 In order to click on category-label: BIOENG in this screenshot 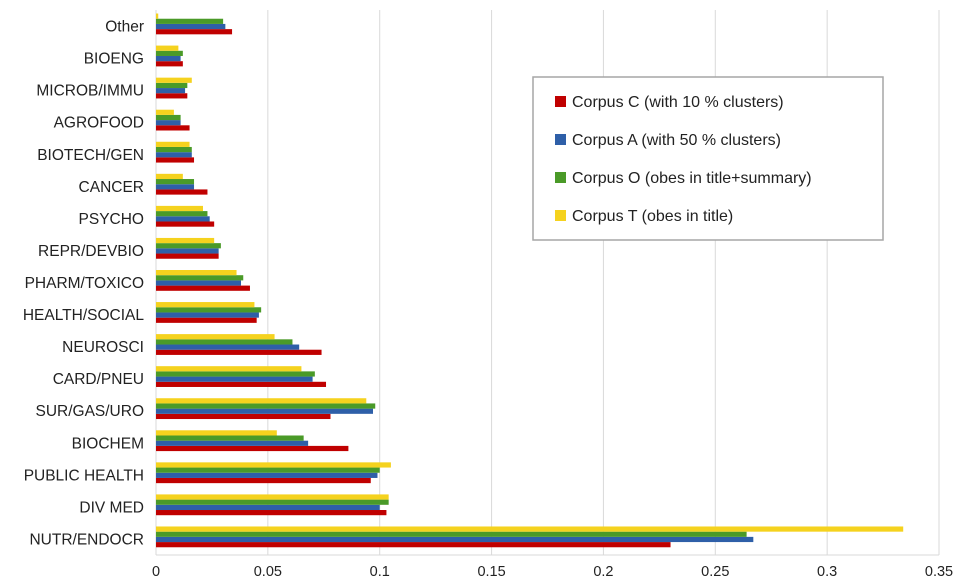, I will do `click(114, 59)`.